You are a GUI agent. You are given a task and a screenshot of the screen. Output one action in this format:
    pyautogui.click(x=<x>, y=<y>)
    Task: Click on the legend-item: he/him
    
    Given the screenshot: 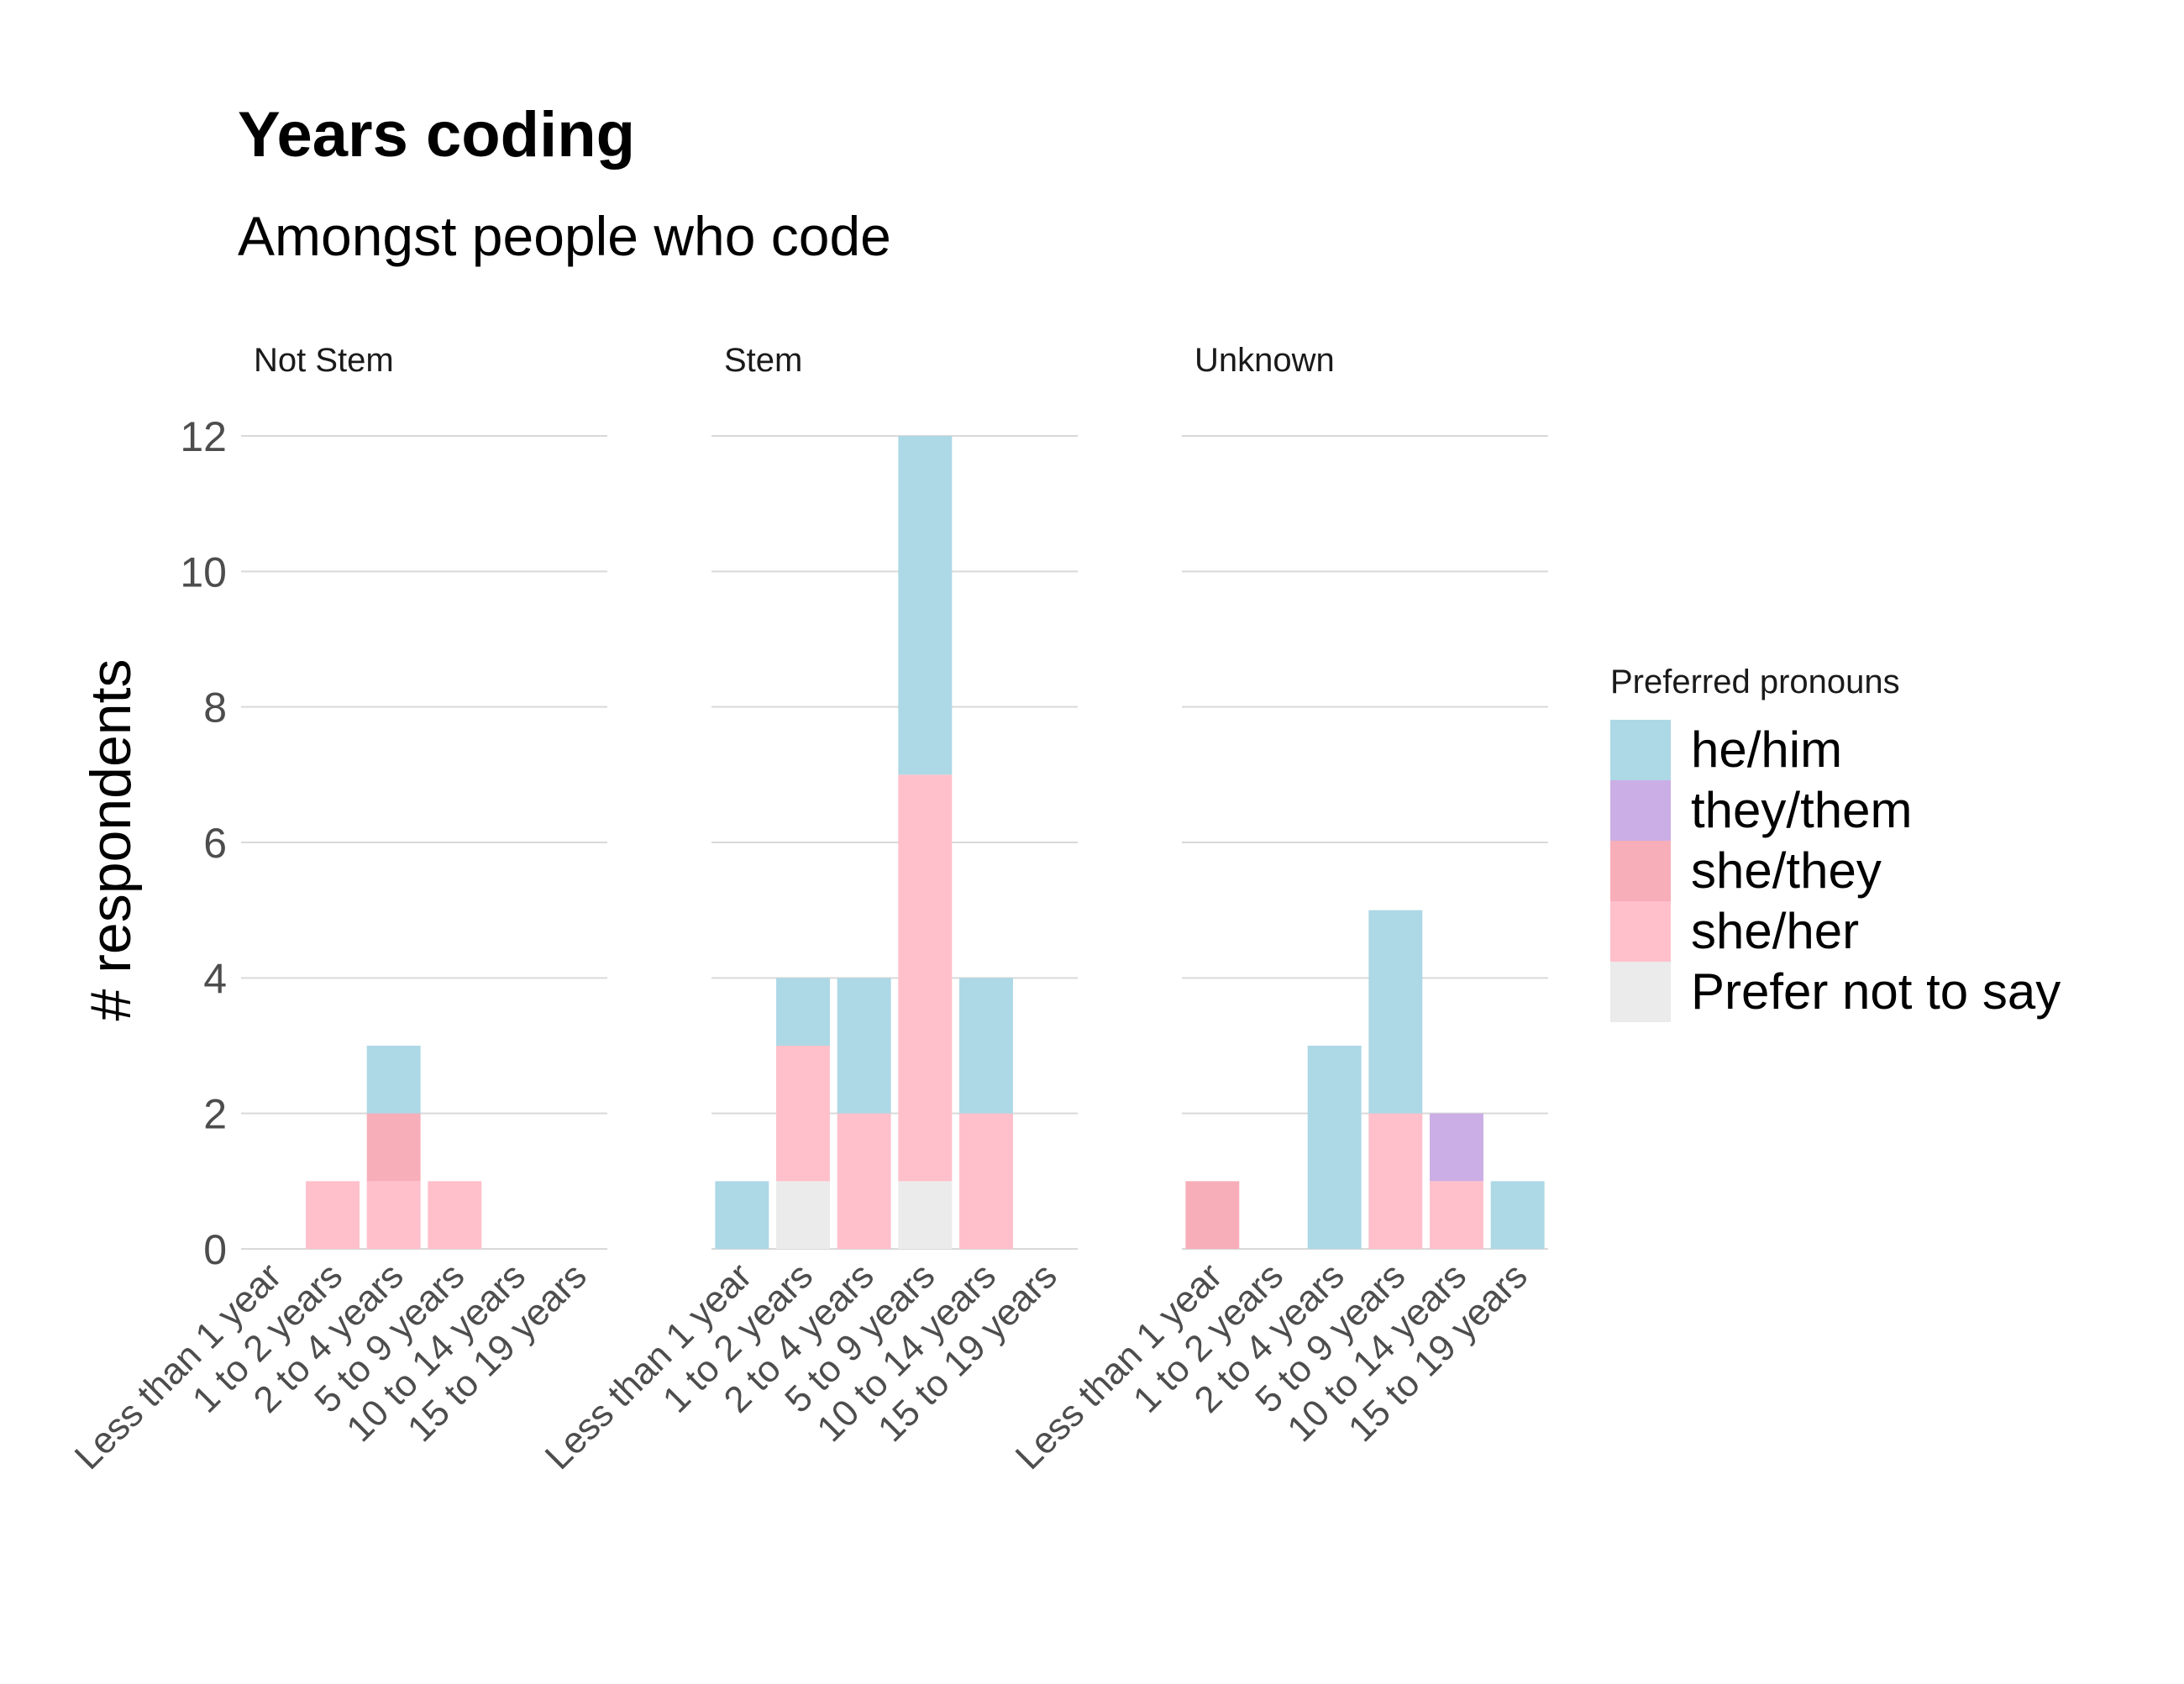 What is the action you would take?
    pyautogui.click(x=1726, y=750)
    